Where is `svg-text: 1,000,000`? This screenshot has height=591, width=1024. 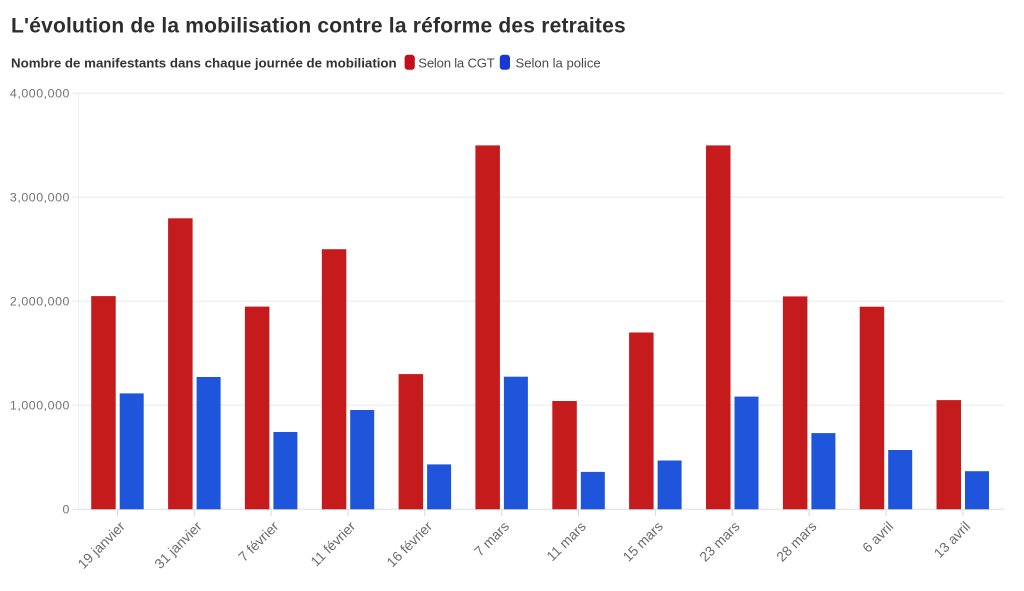
svg-text: 1,000,000 is located at coordinates (40, 405).